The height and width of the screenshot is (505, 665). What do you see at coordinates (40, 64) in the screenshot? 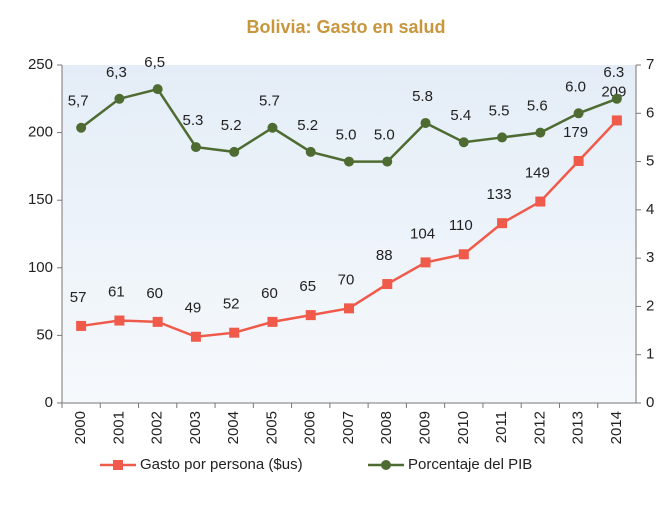
I see `y-tick-label: 250` at bounding box center [40, 64].